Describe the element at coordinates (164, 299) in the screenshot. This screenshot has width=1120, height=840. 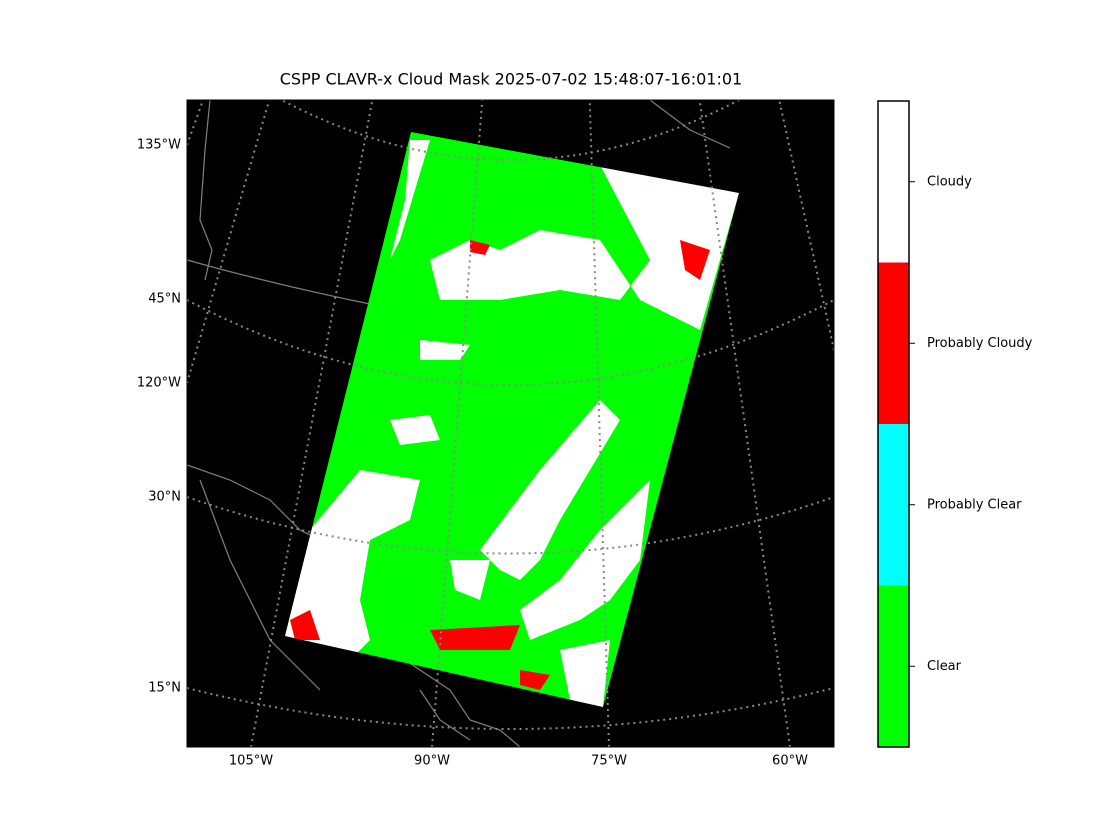
I see `lat-label: 45°N` at that location.